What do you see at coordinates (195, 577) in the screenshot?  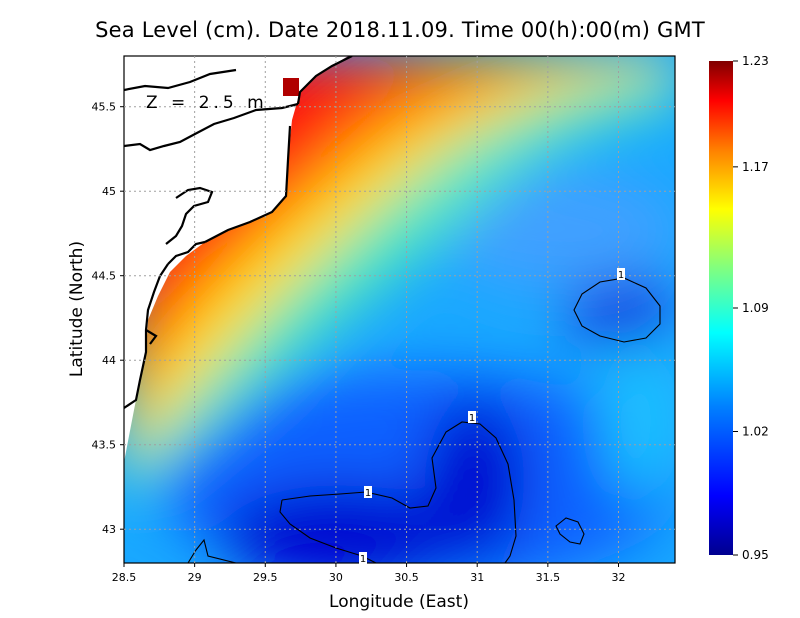 I see `x-tick-label: 29` at bounding box center [195, 577].